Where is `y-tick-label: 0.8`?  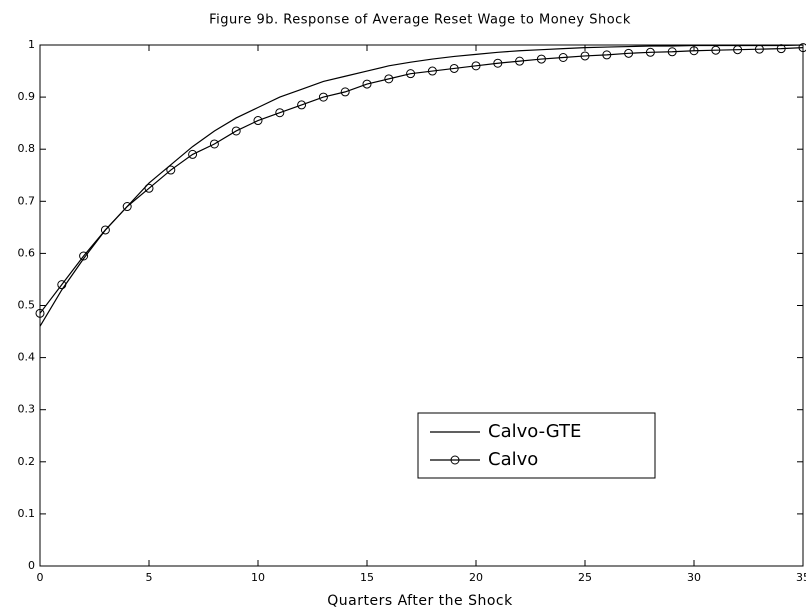
y-tick-label: 0.8 is located at coordinates (27, 148).